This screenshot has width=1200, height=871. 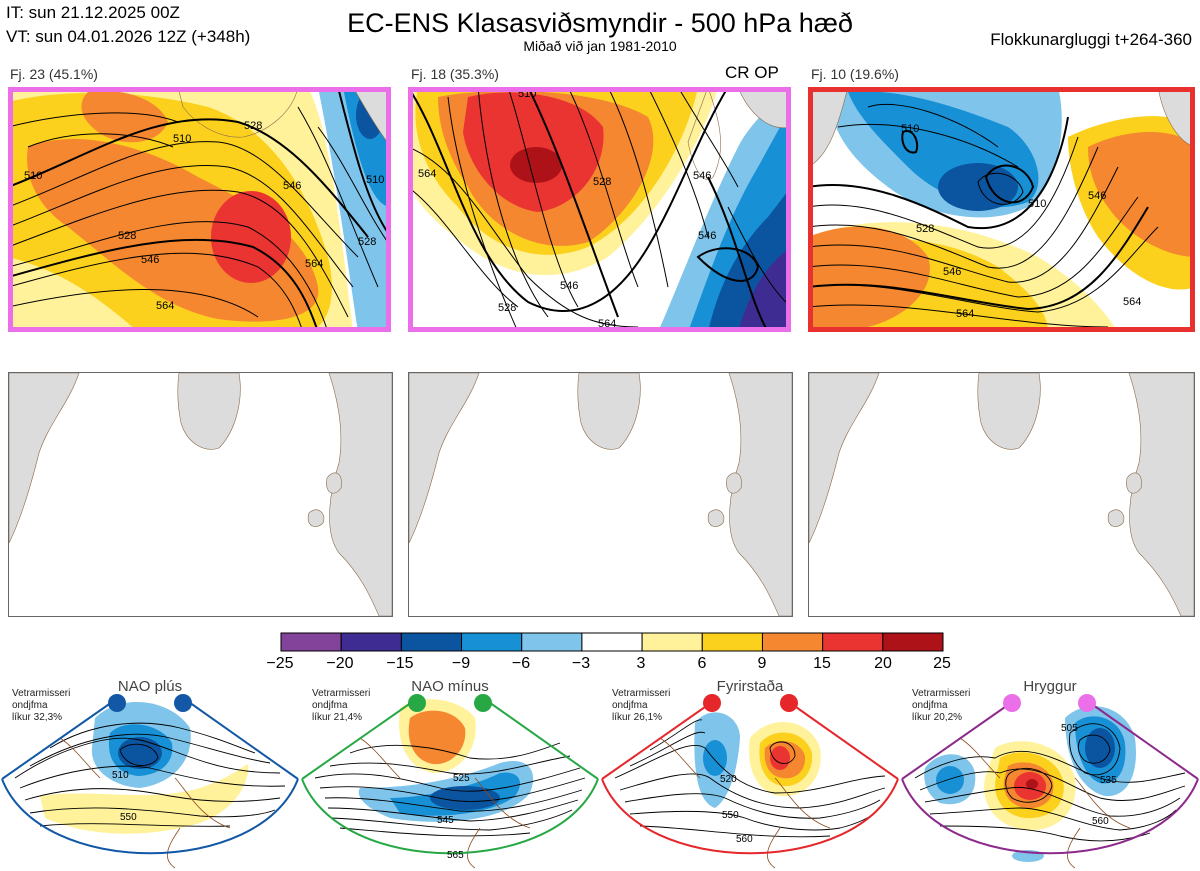 What do you see at coordinates (822, 663) in the screenshot?
I see `colorbar-tick: 15` at bounding box center [822, 663].